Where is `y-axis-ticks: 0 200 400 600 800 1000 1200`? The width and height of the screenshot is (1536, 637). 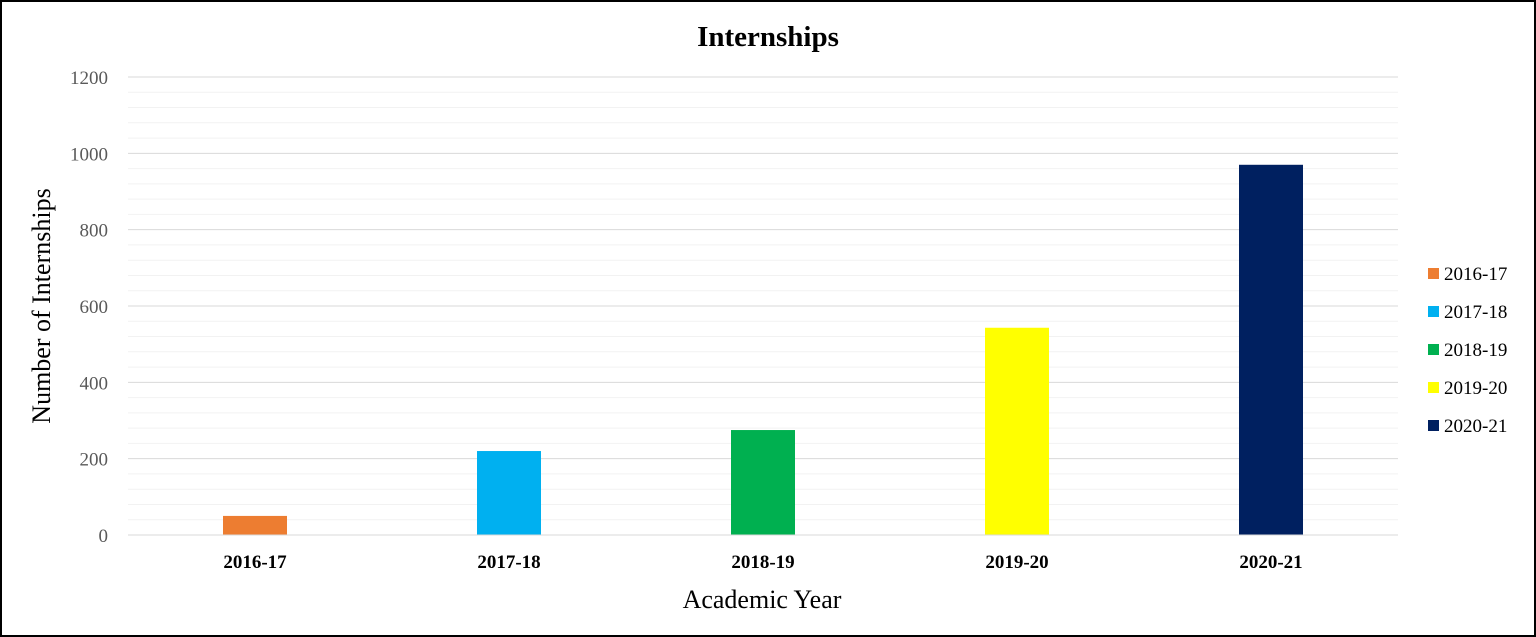 y-axis-ticks: 0 200 400 600 800 1000 1200 is located at coordinates (89, 307).